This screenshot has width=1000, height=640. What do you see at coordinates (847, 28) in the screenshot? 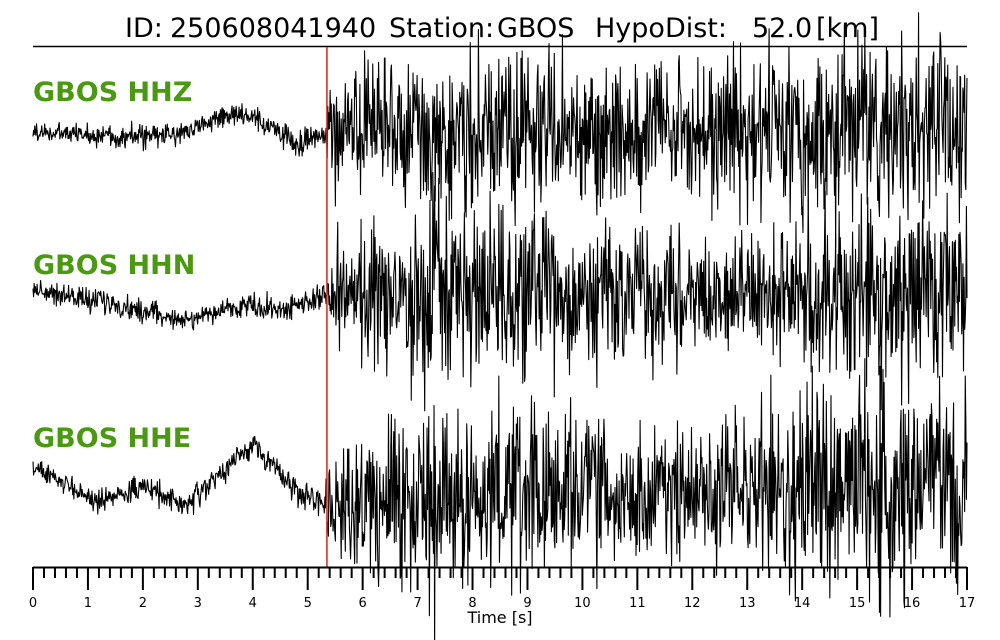
I see `title-hypodist-unit: [km]` at bounding box center [847, 28].